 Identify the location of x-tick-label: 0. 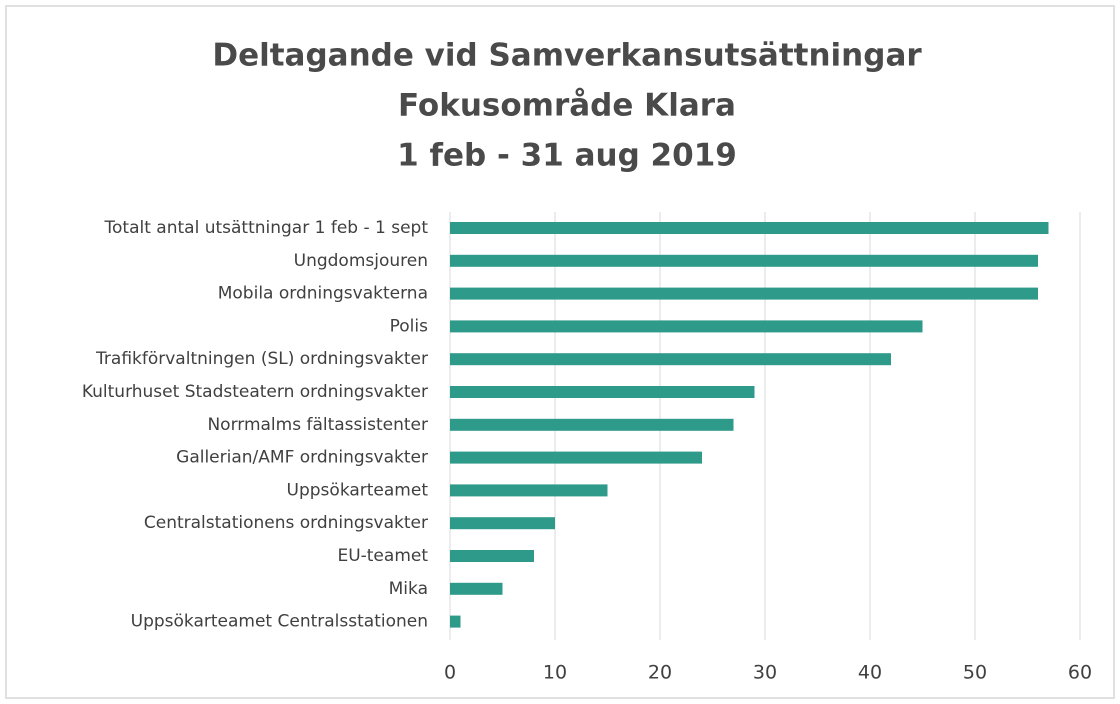
(450, 673).